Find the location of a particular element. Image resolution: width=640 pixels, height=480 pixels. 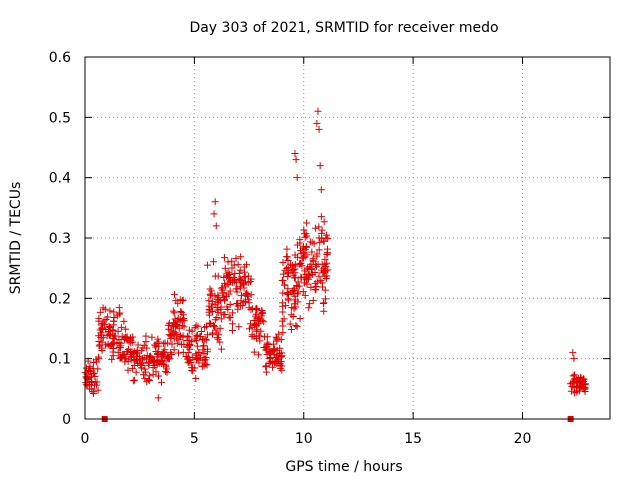

y-tick-label: 0.6 is located at coordinates (60, 58).